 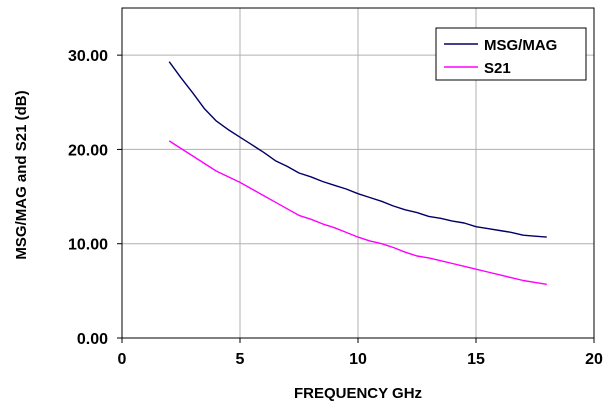 What do you see at coordinates (476, 359) in the screenshot?
I see `x-tick-label: 15` at bounding box center [476, 359].